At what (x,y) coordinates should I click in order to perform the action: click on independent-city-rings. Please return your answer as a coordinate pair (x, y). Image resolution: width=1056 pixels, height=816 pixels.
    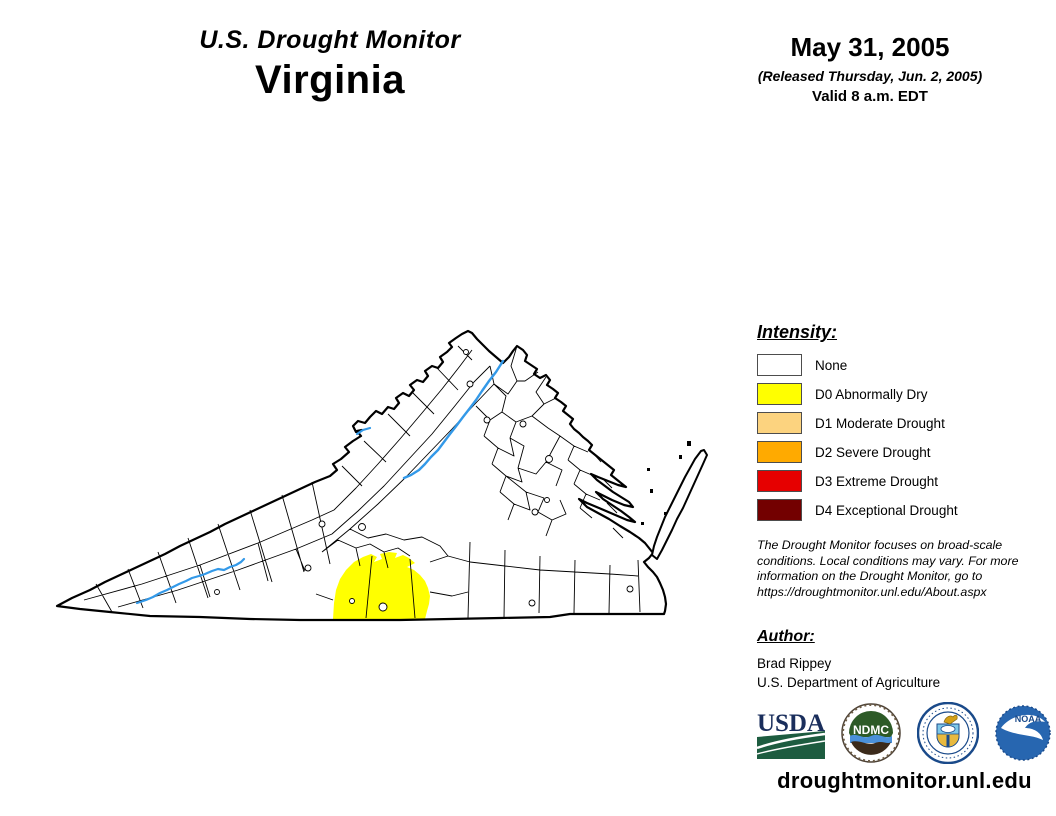
    Looking at the image, I should click on (424, 480).